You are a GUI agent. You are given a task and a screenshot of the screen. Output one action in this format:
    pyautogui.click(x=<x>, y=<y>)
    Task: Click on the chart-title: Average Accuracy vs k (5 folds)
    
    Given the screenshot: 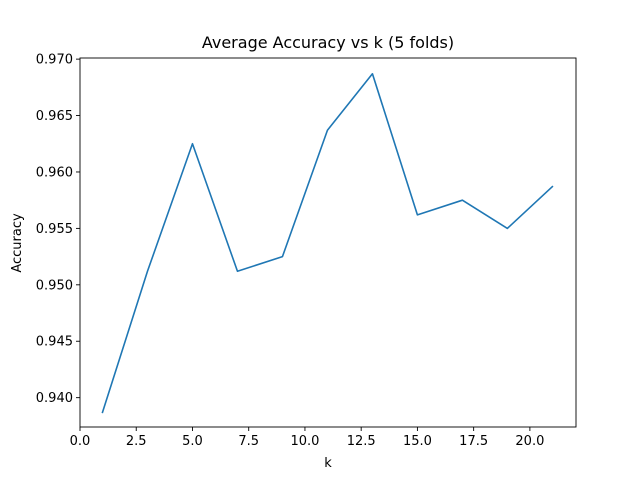 What is the action you would take?
    pyautogui.click(x=328, y=42)
    